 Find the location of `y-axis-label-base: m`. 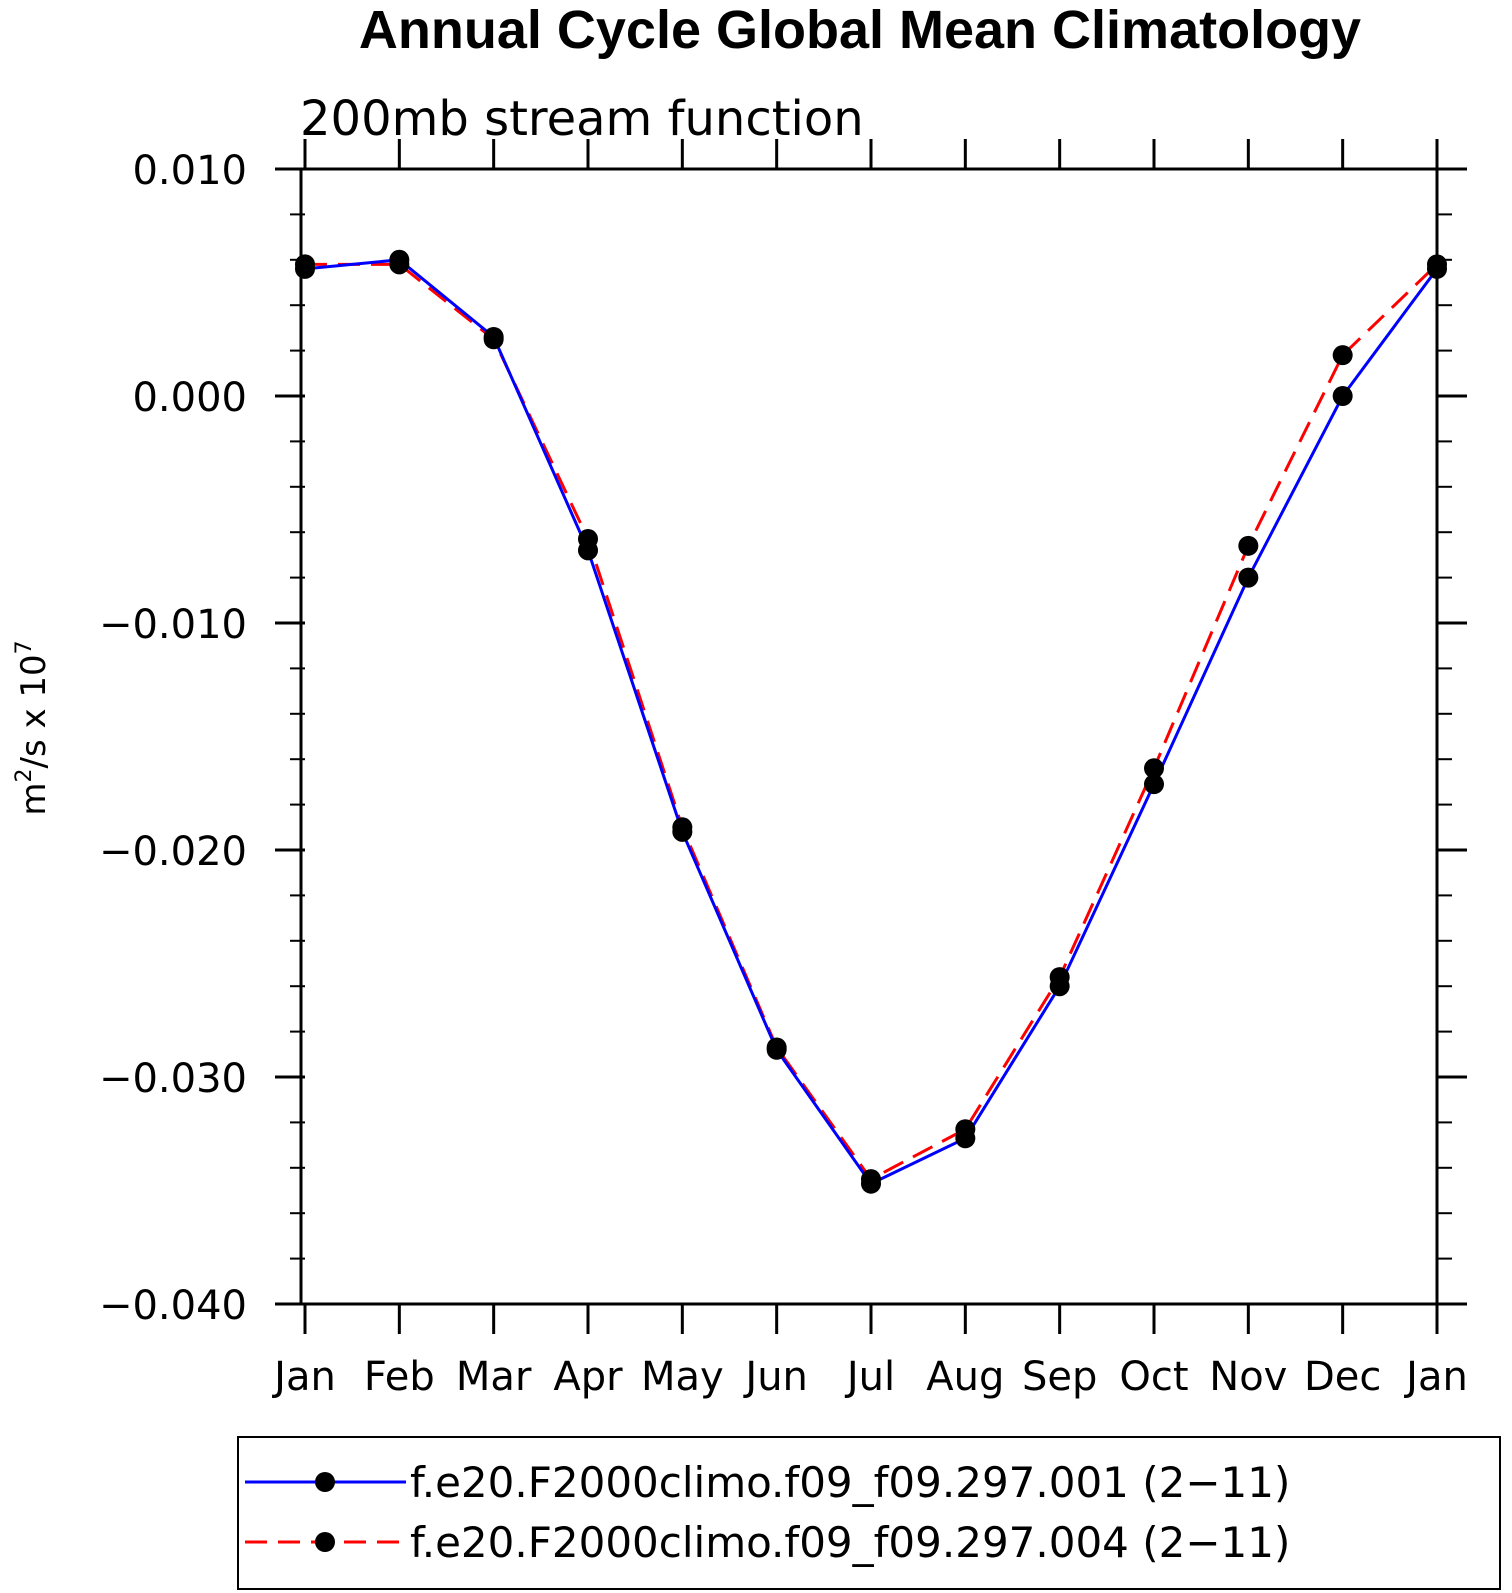

y-axis-label-base: m is located at coordinates (34, 799).